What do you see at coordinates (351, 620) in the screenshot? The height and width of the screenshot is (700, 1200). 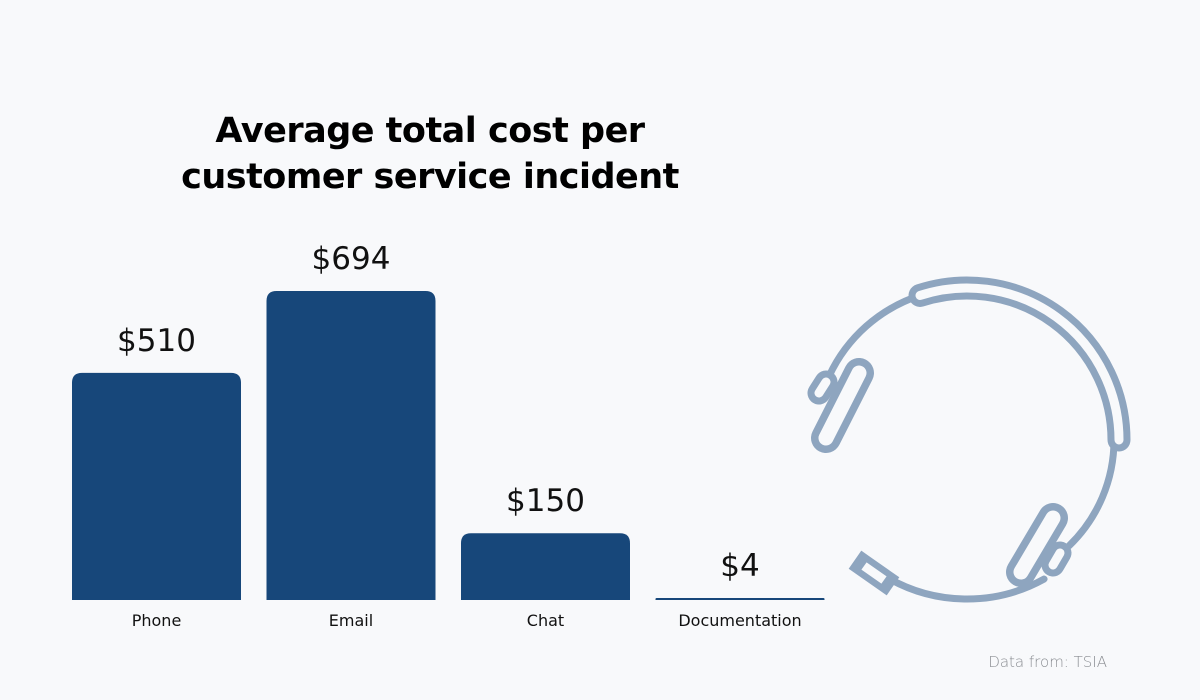 I see `category-label: Email` at bounding box center [351, 620].